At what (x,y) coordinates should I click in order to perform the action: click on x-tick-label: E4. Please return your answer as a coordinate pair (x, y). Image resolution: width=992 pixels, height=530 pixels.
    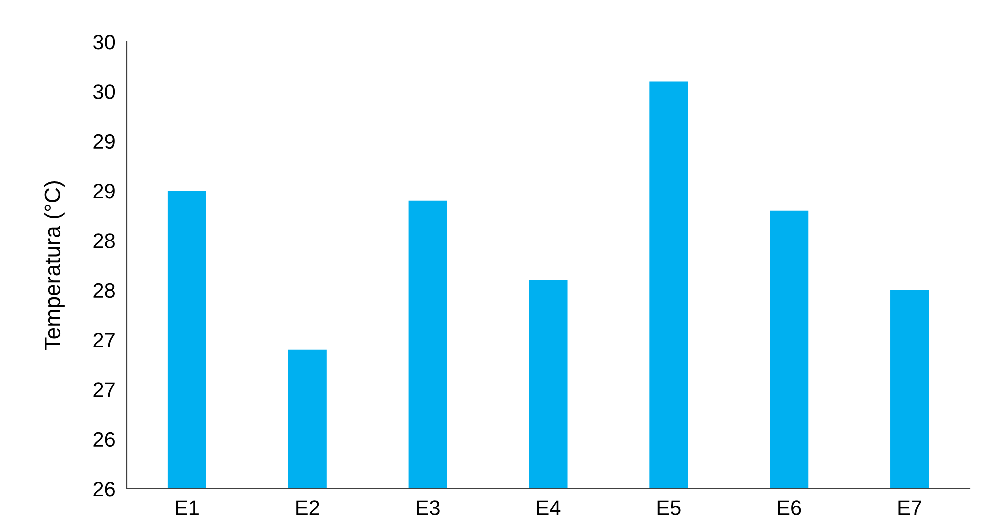
    Looking at the image, I should click on (549, 508).